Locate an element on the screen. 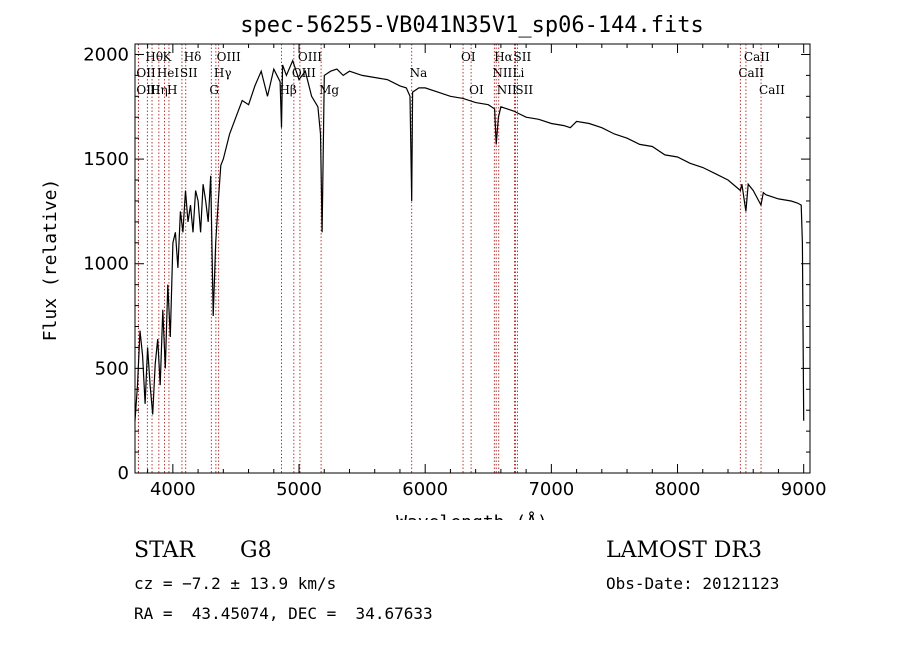  x-tick-label: 9000 is located at coordinates (804, 489).